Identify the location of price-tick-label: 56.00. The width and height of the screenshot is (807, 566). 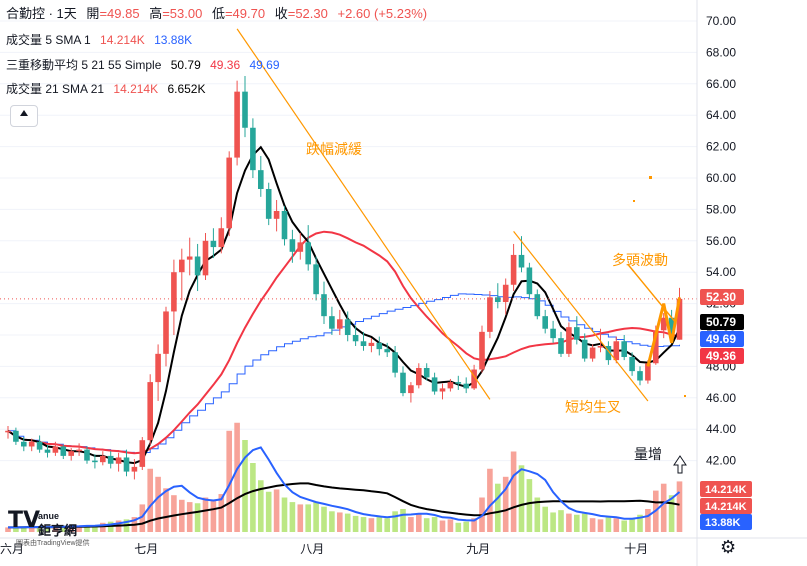
(721, 241).